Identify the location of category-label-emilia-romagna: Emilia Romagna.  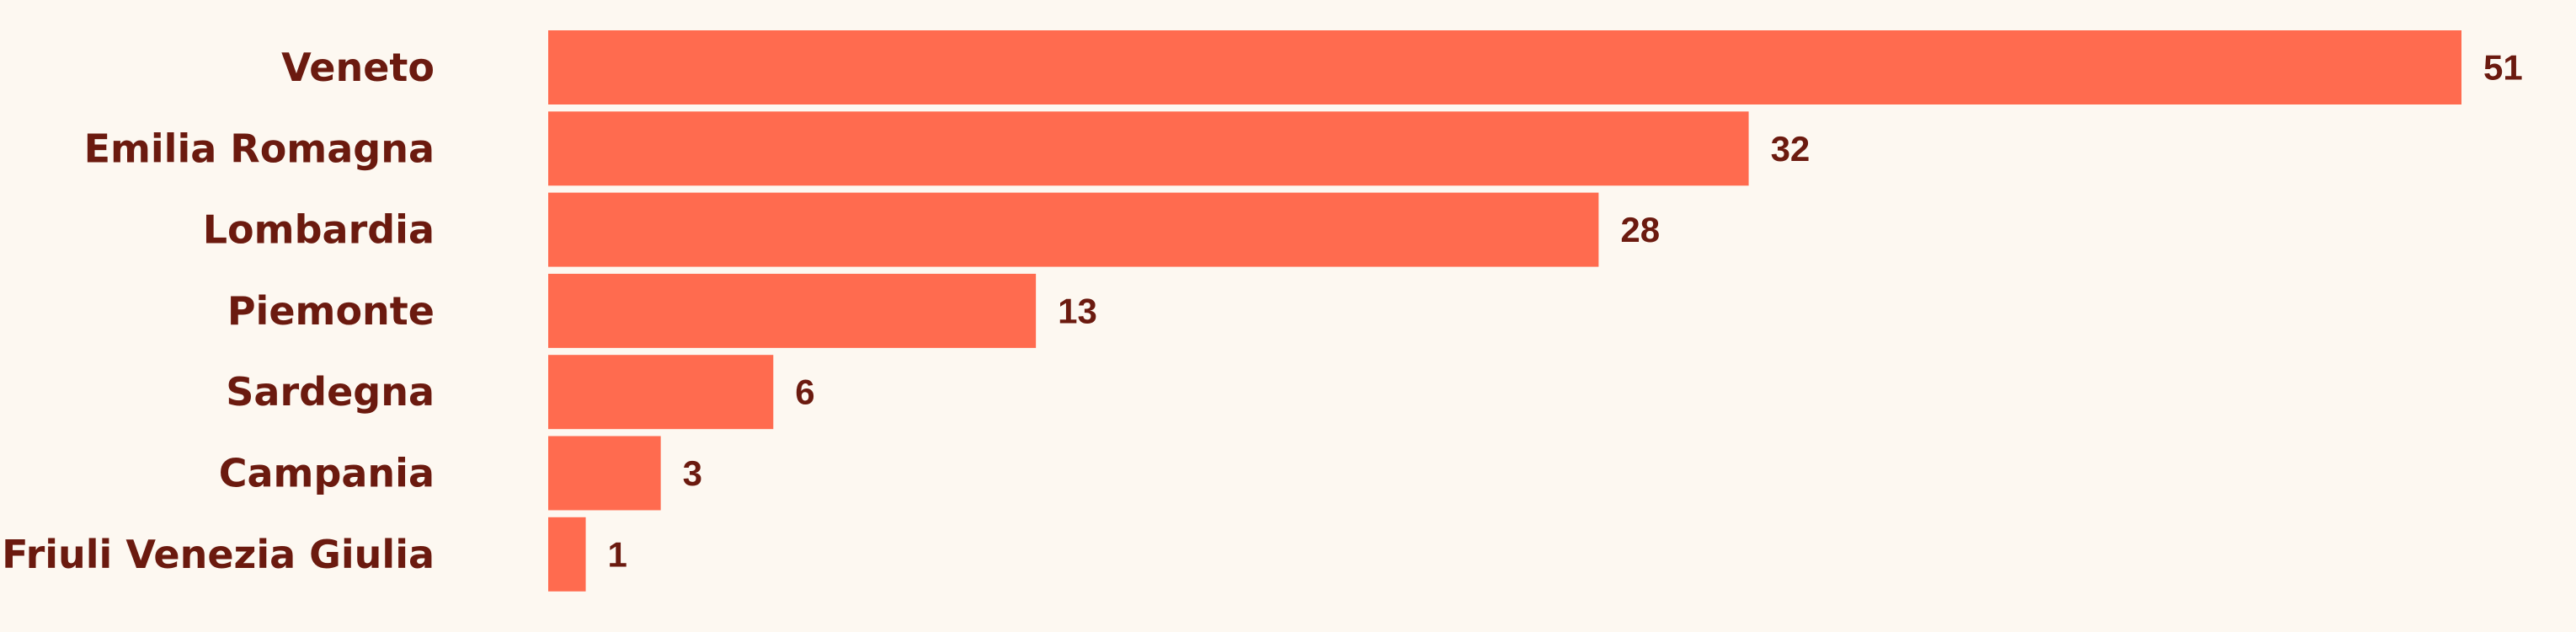
(259, 148).